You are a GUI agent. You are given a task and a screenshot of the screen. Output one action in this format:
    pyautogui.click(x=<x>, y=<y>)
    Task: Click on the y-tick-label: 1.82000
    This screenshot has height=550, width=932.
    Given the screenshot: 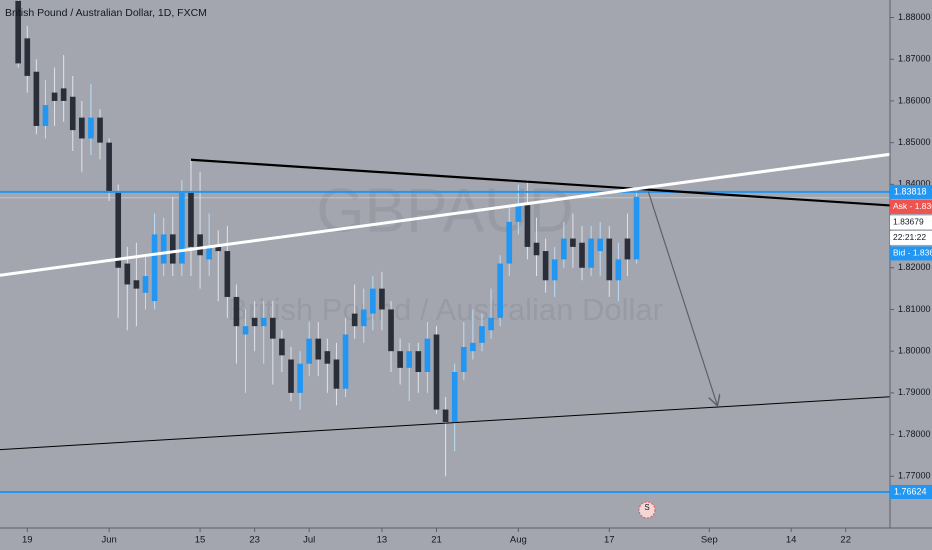 What is the action you would take?
    pyautogui.click(x=914, y=267)
    